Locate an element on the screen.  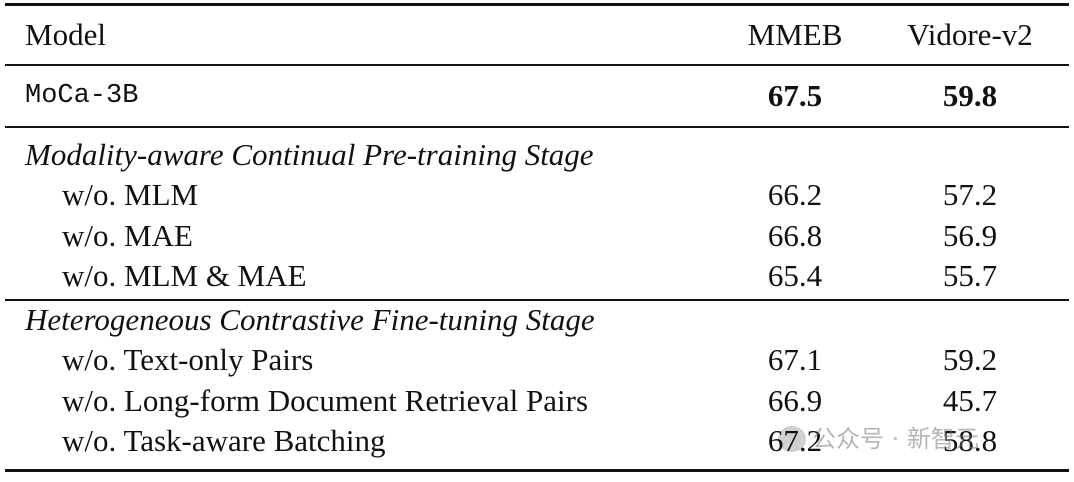
score: 67.2 is located at coordinates (795, 441).